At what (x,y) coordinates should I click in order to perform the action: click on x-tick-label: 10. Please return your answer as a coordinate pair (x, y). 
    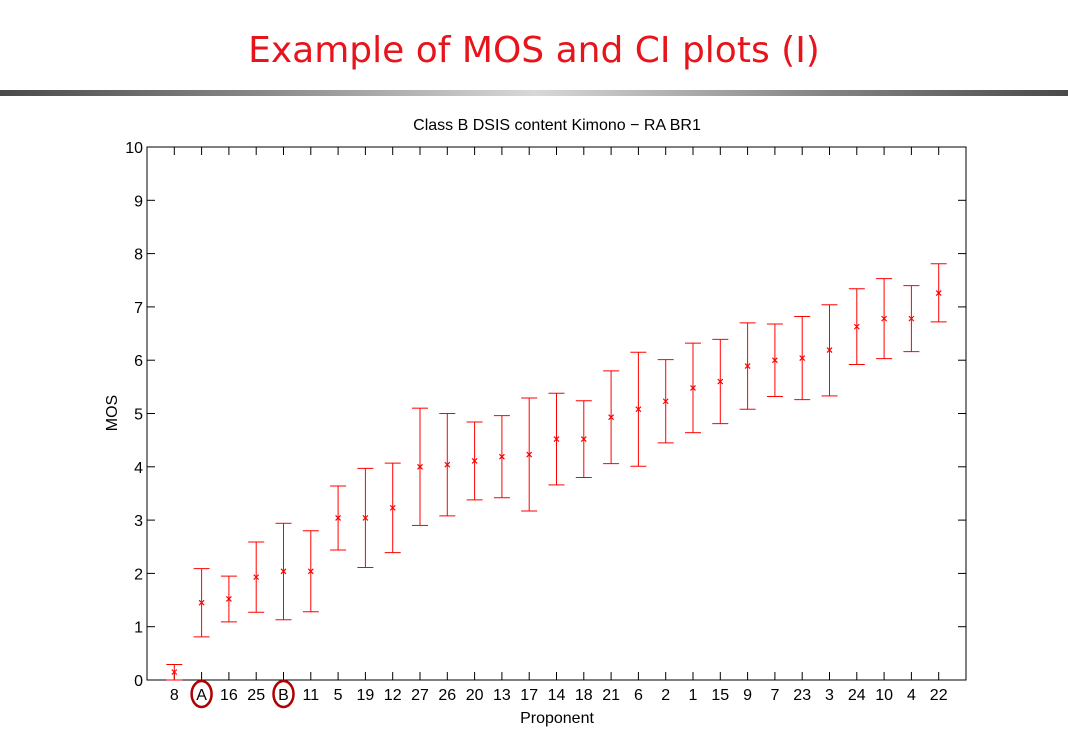
    Looking at the image, I should click on (884, 695).